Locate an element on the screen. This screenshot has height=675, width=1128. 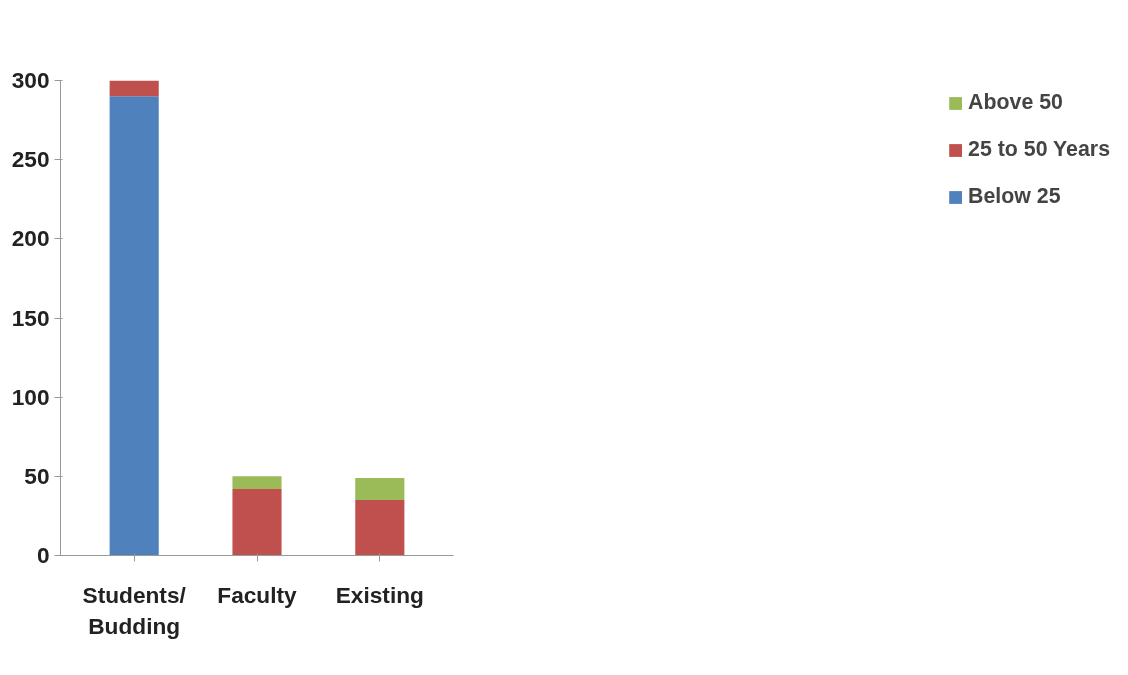
y-tick-label: 250 is located at coordinates (30, 159).